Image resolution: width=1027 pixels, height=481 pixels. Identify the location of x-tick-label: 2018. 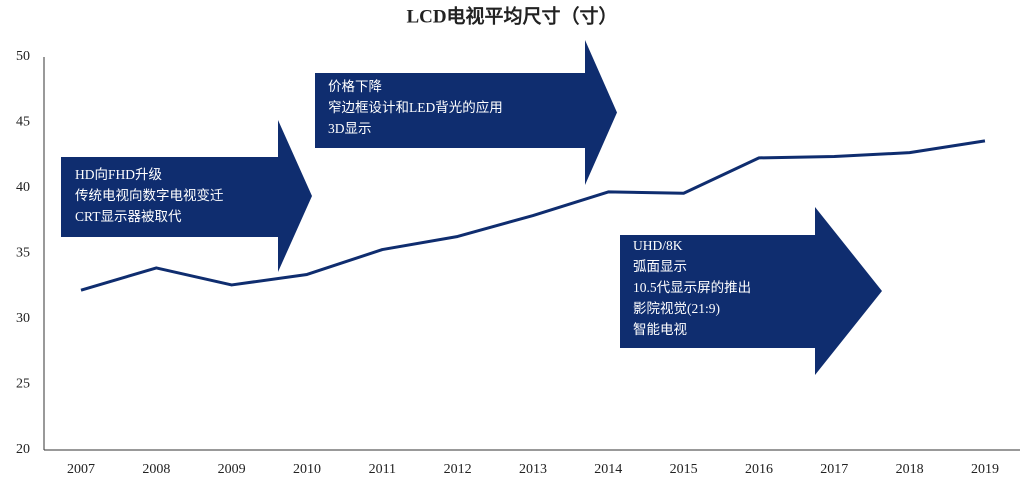
(910, 469).